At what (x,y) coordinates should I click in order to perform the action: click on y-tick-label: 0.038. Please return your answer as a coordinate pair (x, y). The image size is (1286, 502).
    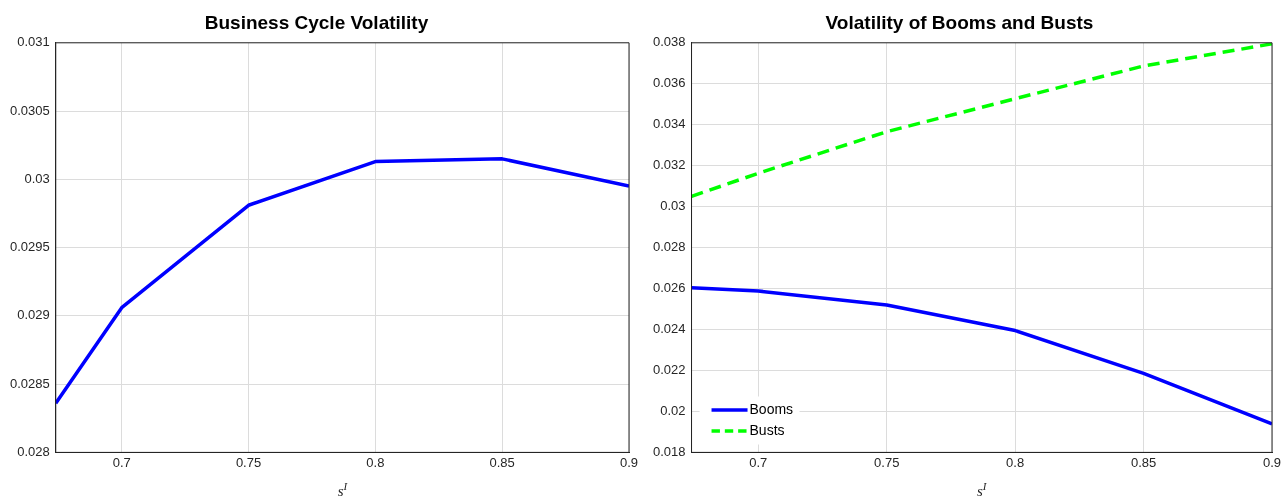
    Looking at the image, I should click on (669, 42).